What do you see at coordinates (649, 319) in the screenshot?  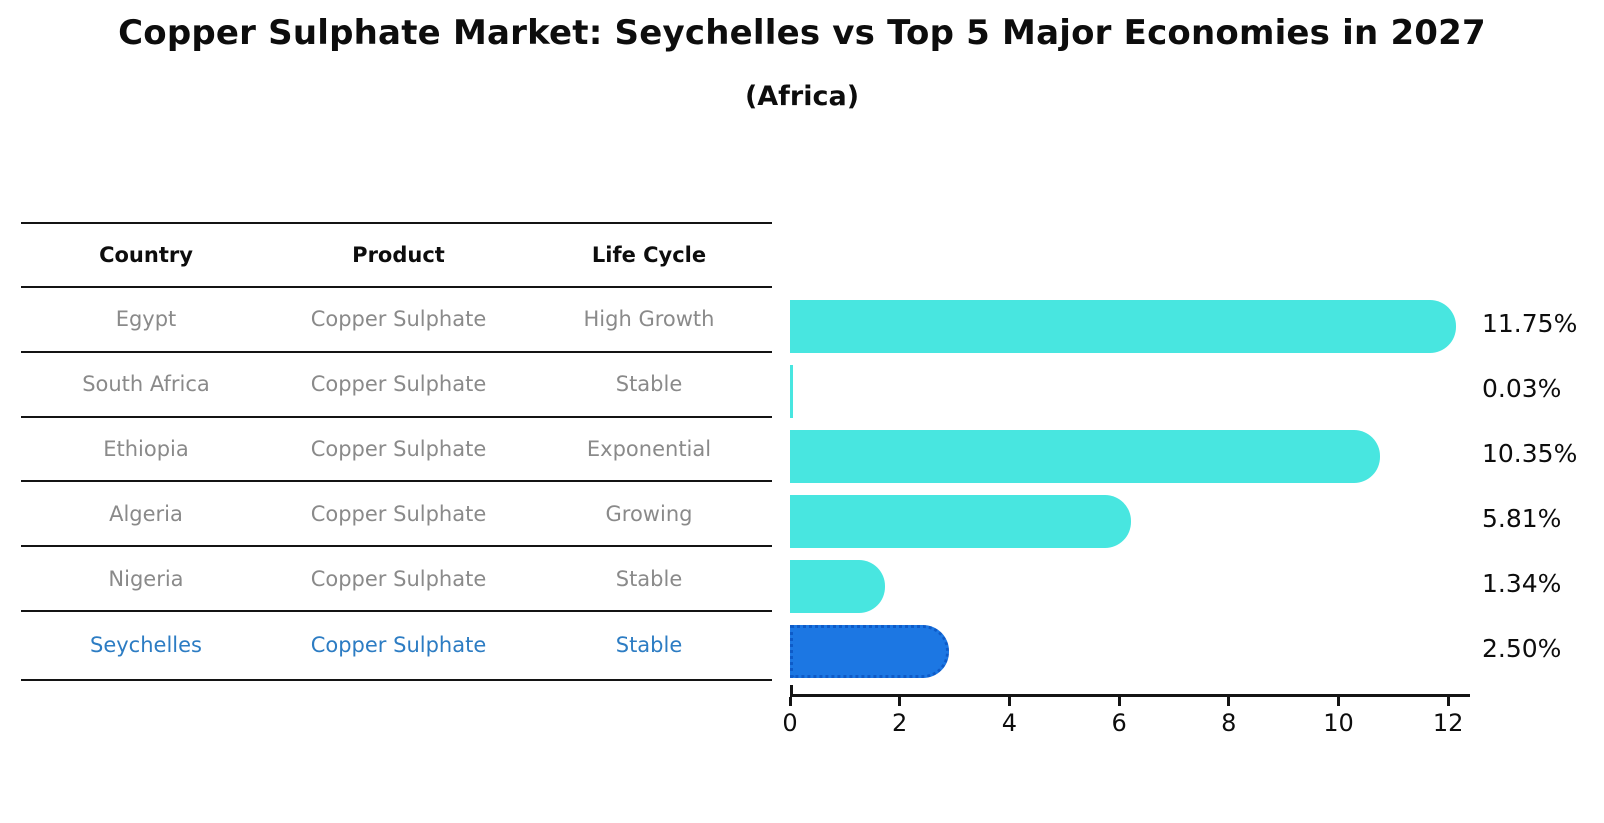 I see `cell-life-cycle: High Growth` at bounding box center [649, 319].